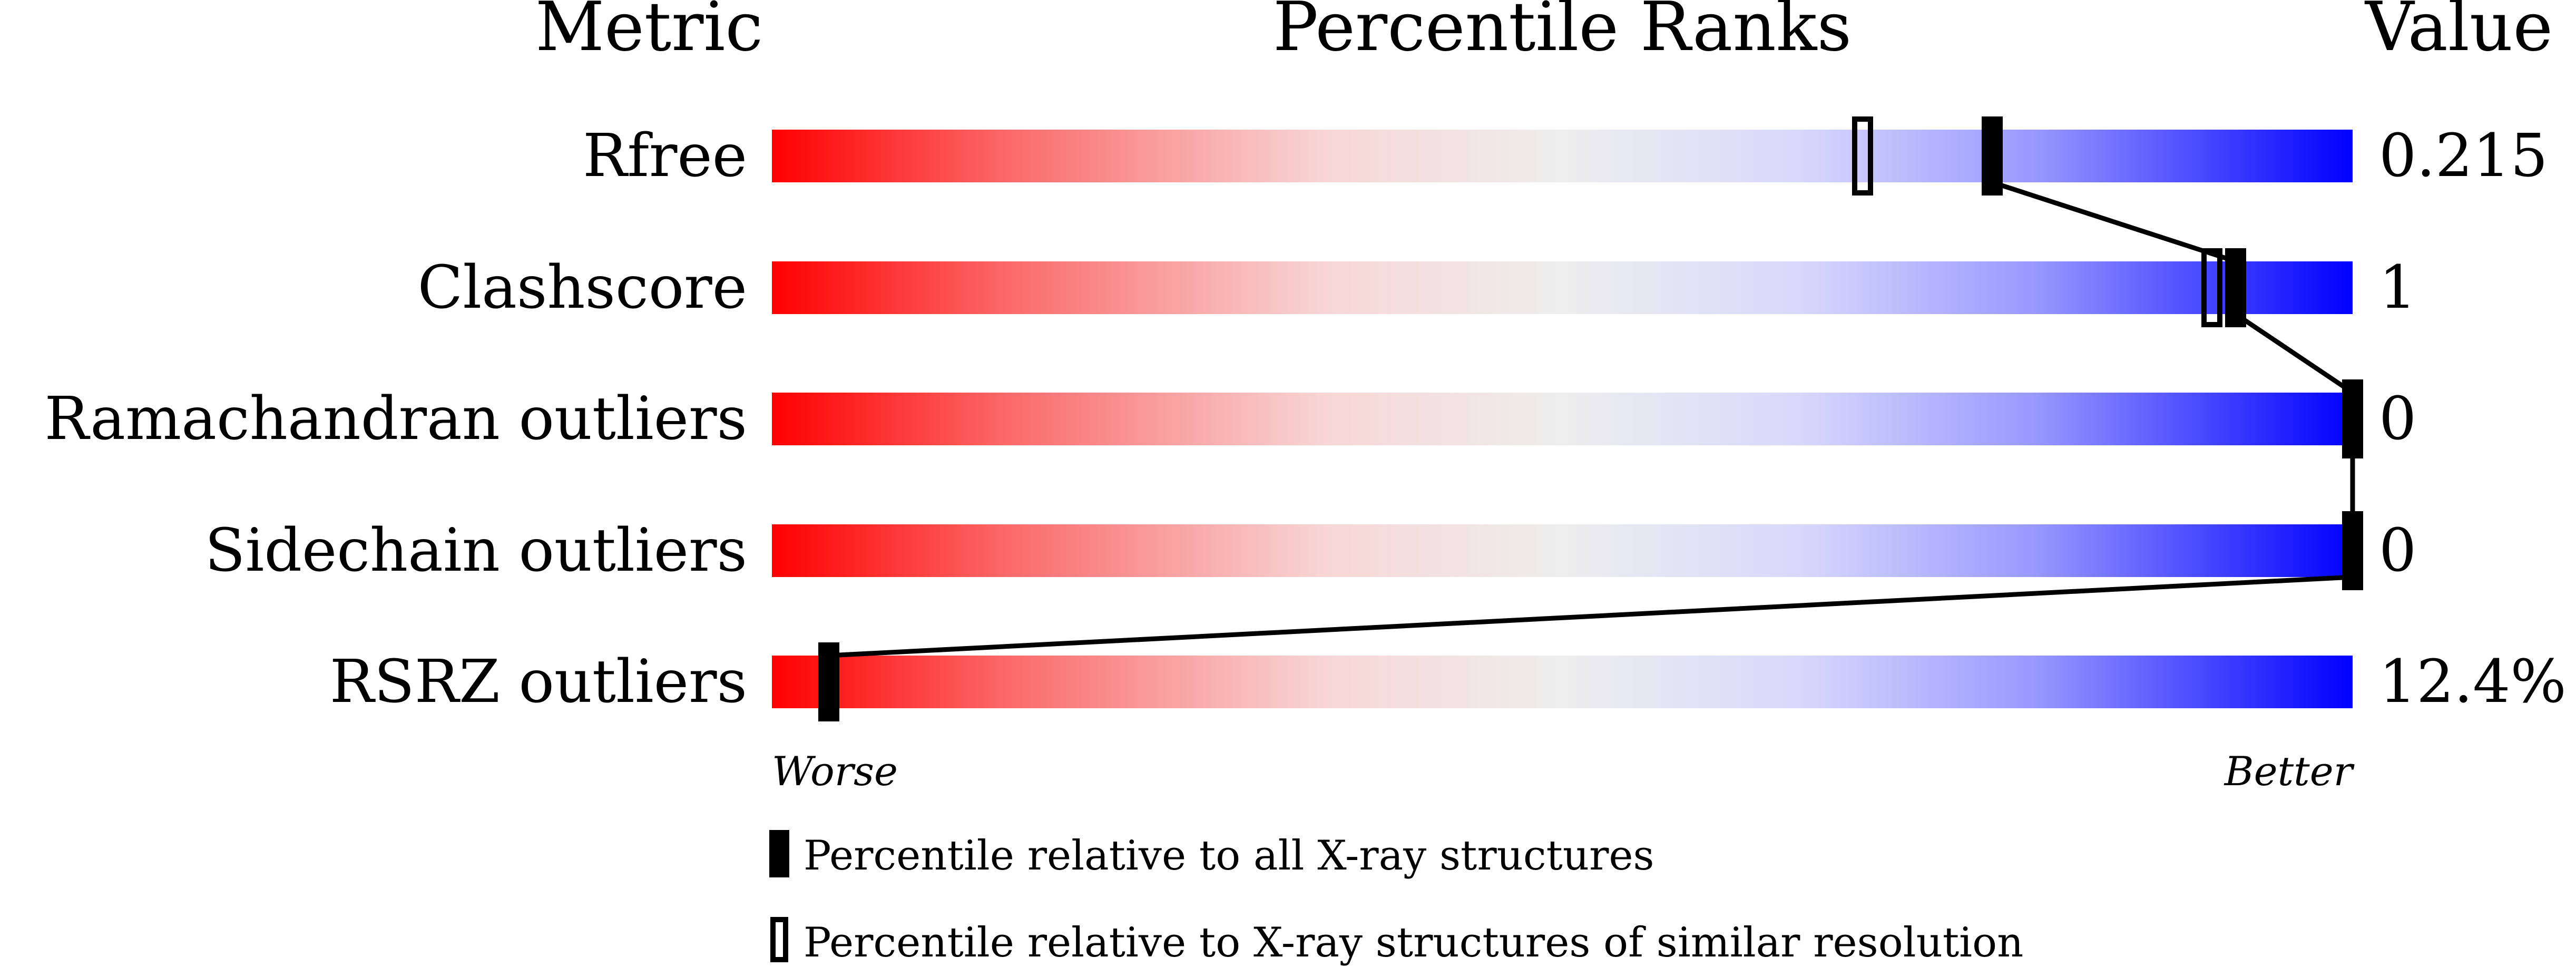 The width and height of the screenshot is (2576, 967). Describe the element at coordinates (538, 682) in the screenshot. I see `metric-label: RSRZ outliers` at that location.